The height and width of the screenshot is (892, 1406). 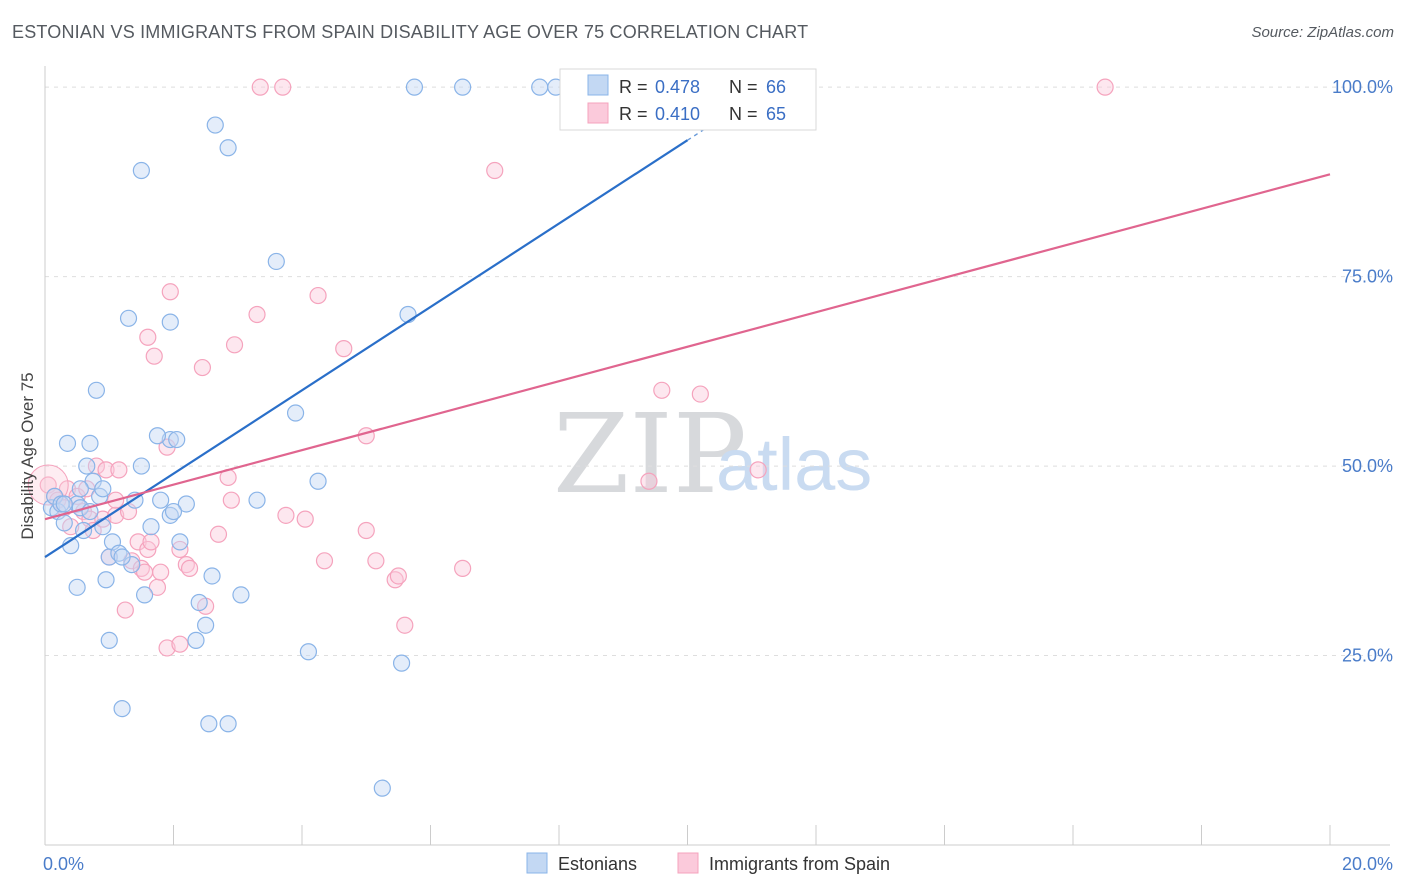 I want to click on y-tick-label: 50.0%, so click(x=1367, y=466).